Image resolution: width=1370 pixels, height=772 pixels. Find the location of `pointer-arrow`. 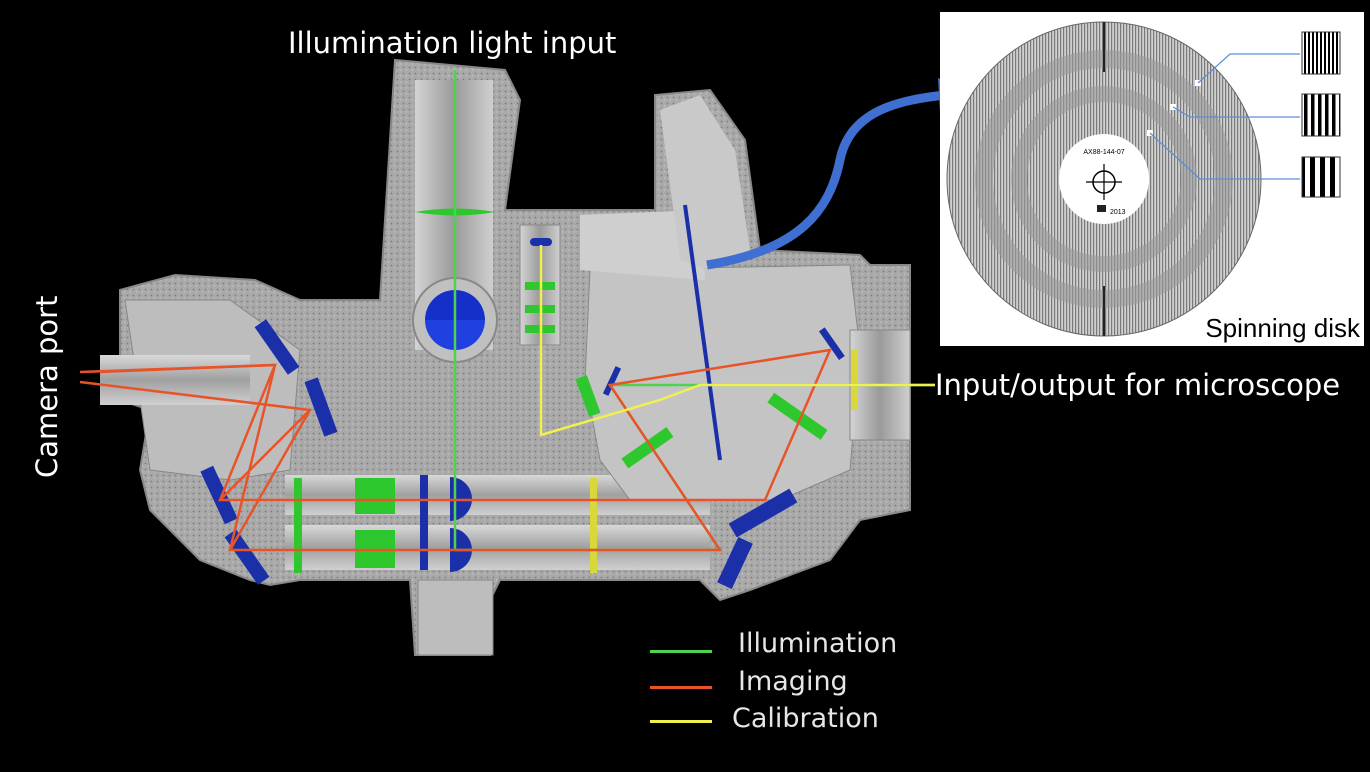

pointer-arrow is located at coordinates (826, 180).